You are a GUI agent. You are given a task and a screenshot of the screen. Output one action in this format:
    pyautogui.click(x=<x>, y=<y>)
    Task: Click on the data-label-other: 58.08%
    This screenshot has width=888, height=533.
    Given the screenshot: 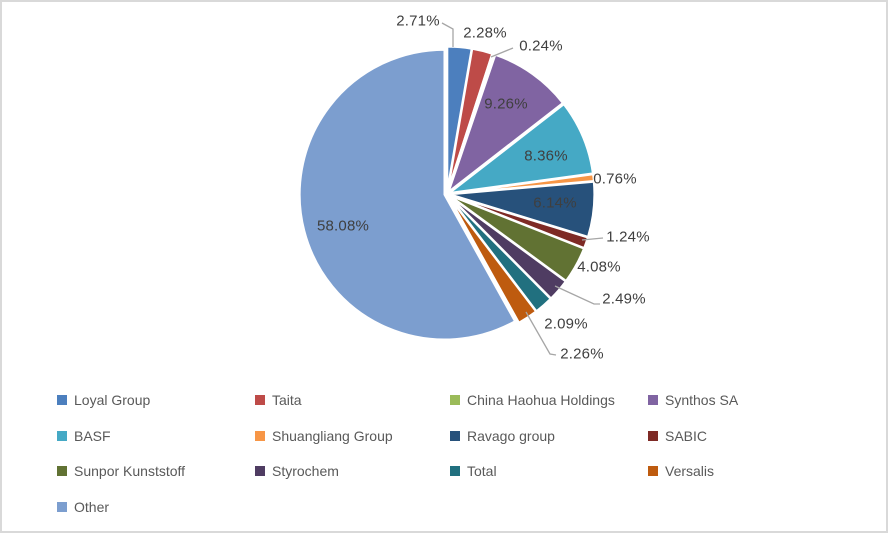 What is the action you would take?
    pyautogui.click(x=343, y=226)
    